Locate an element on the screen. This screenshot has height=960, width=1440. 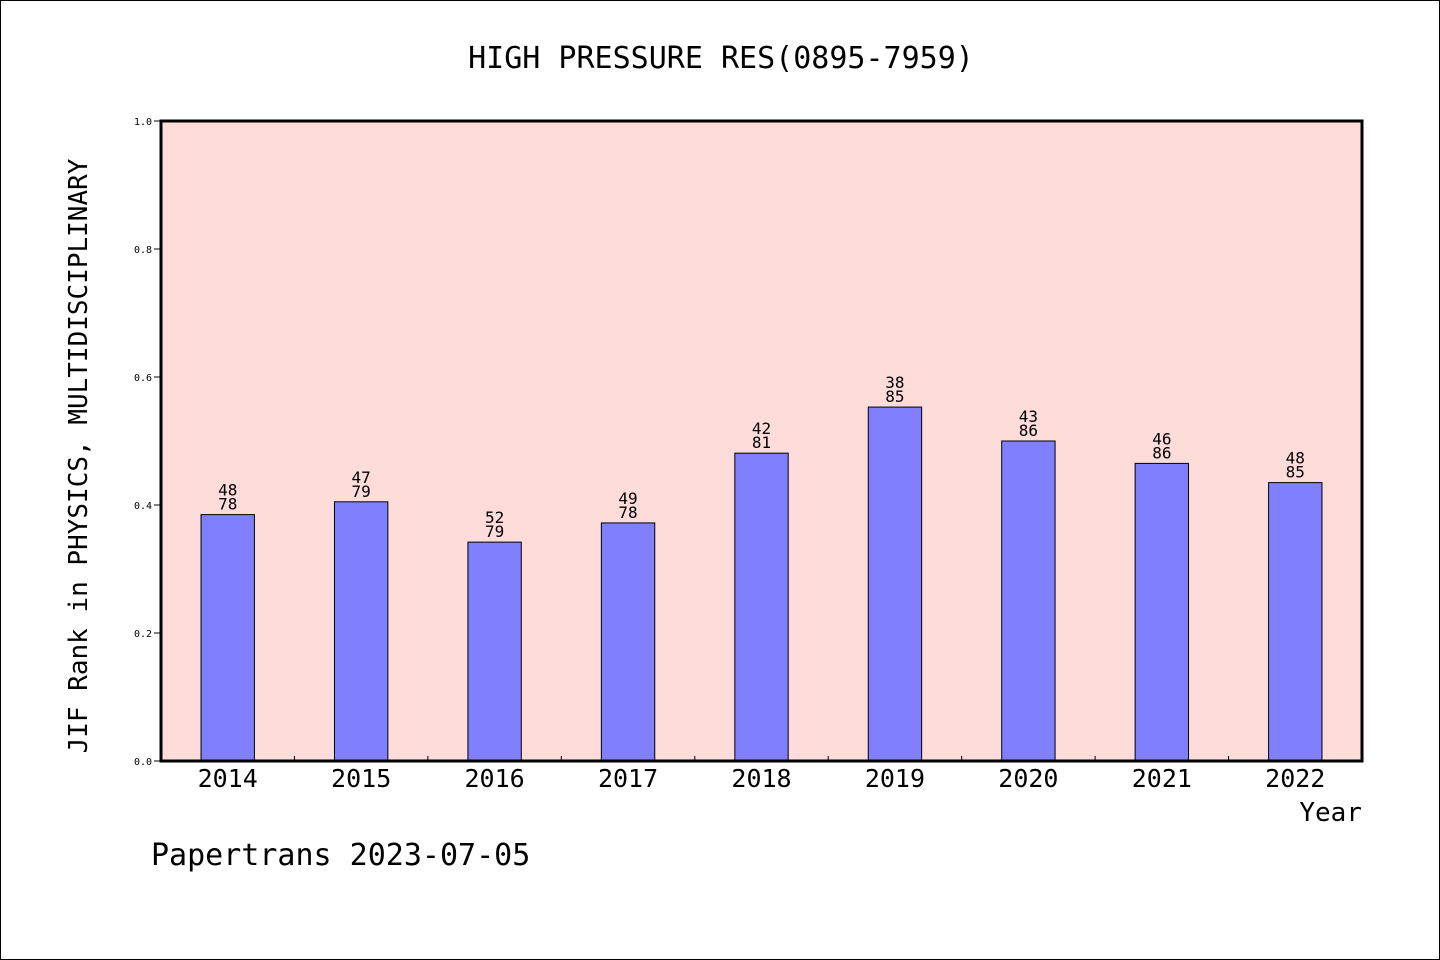
x-tick-label: 2015 is located at coordinates (361, 778).